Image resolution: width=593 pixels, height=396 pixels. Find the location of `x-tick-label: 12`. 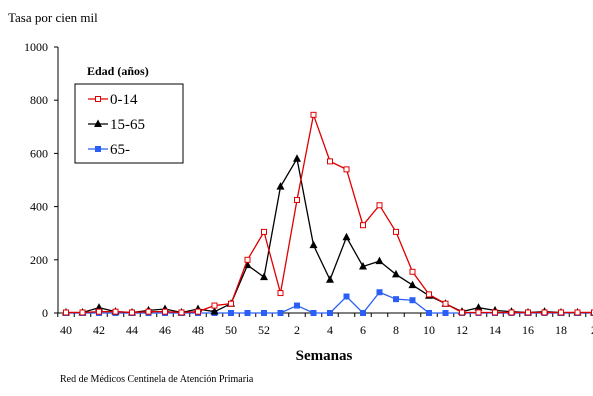

x-tick-label: 12 is located at coordinates (462, 330).